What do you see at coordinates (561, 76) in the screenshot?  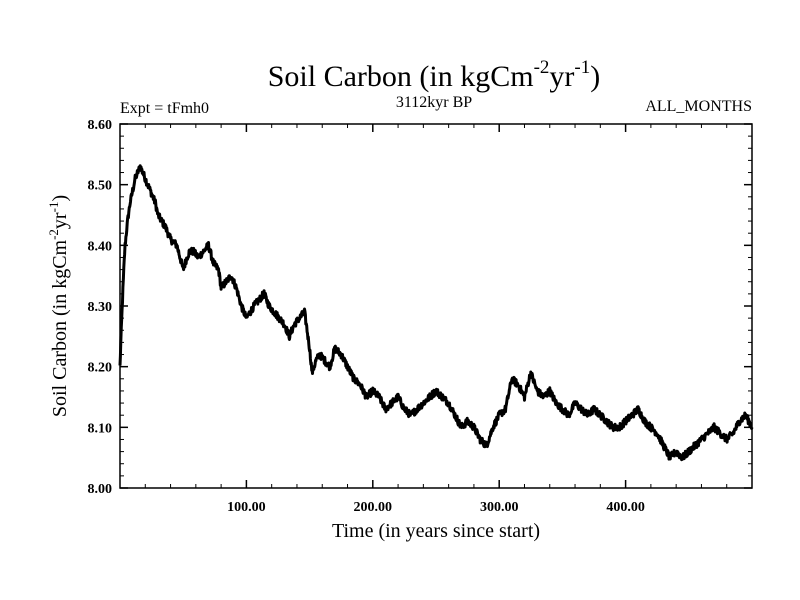 I see `title-mid: yr` at bounding box center [561, 76].